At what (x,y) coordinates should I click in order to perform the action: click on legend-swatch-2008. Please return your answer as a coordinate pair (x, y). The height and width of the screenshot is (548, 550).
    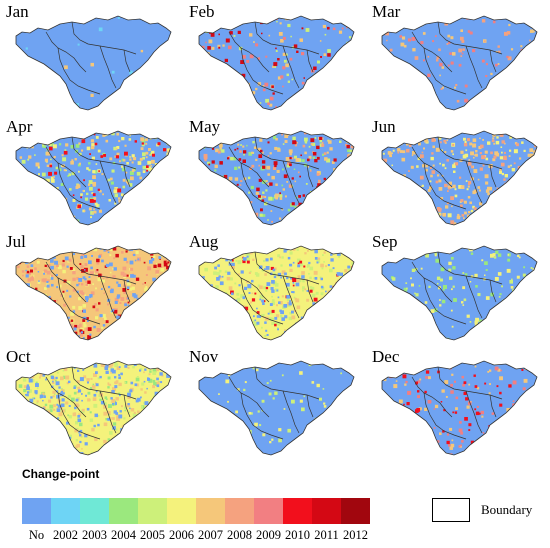
    Looking at the image, I should click on (239, 511).